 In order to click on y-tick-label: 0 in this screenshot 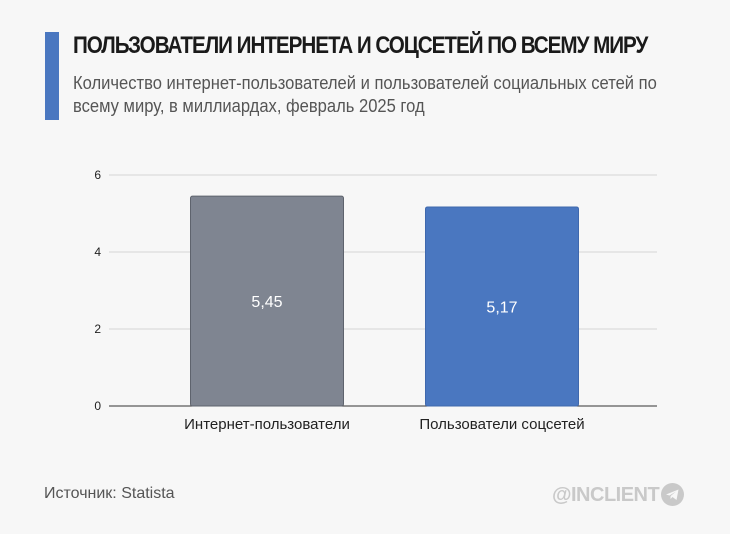, I will do `click(97, 406)`.